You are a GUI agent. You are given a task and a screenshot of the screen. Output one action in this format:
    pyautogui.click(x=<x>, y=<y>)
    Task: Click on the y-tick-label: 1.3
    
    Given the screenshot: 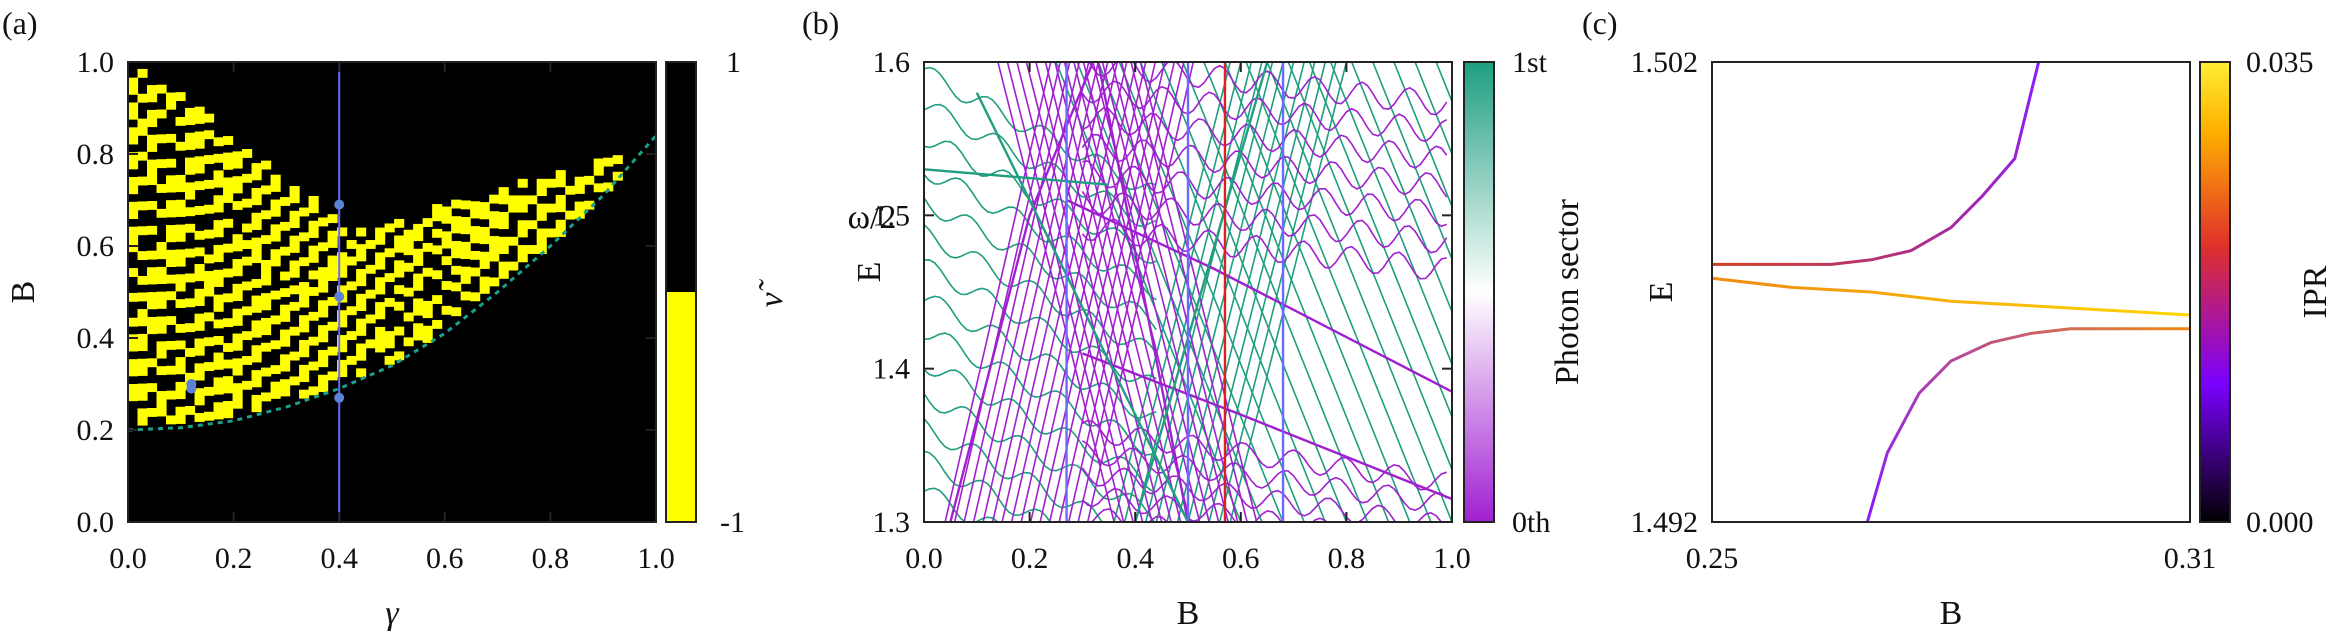 What is the action you would take?
    pyautogui.click(x=892, y=522)
    